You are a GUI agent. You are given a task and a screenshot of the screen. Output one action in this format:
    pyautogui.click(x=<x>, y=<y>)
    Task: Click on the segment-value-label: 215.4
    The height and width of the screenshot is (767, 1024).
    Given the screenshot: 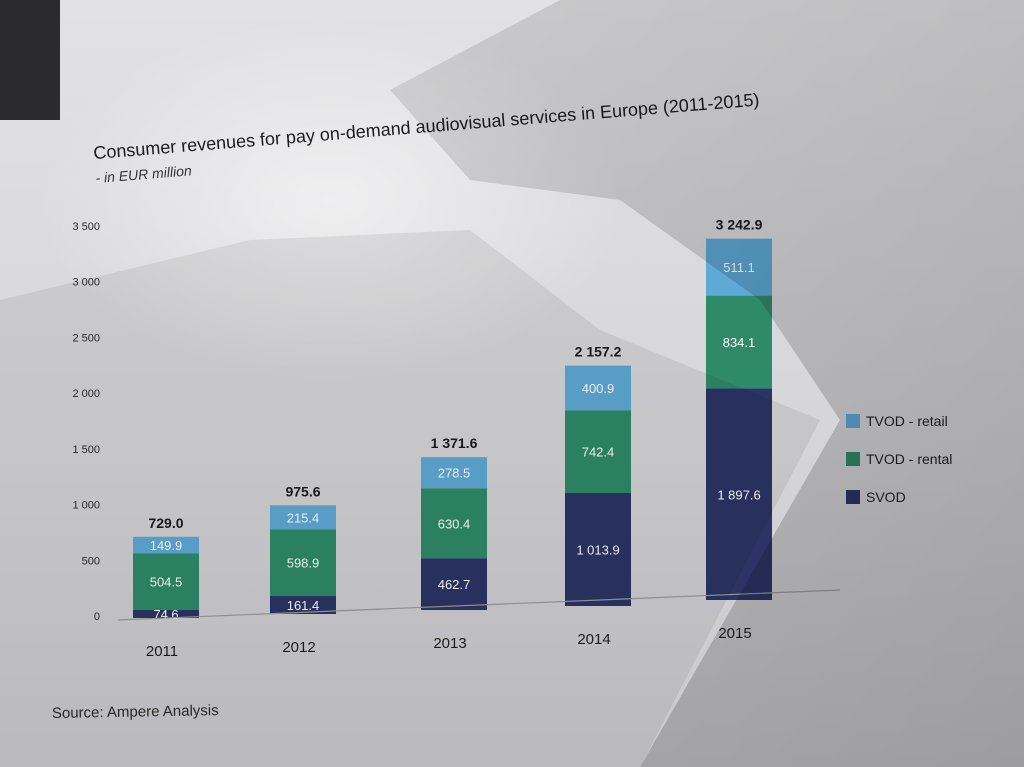 What is the action you would take?
    pyautogui.click(x=303, y=517)
    